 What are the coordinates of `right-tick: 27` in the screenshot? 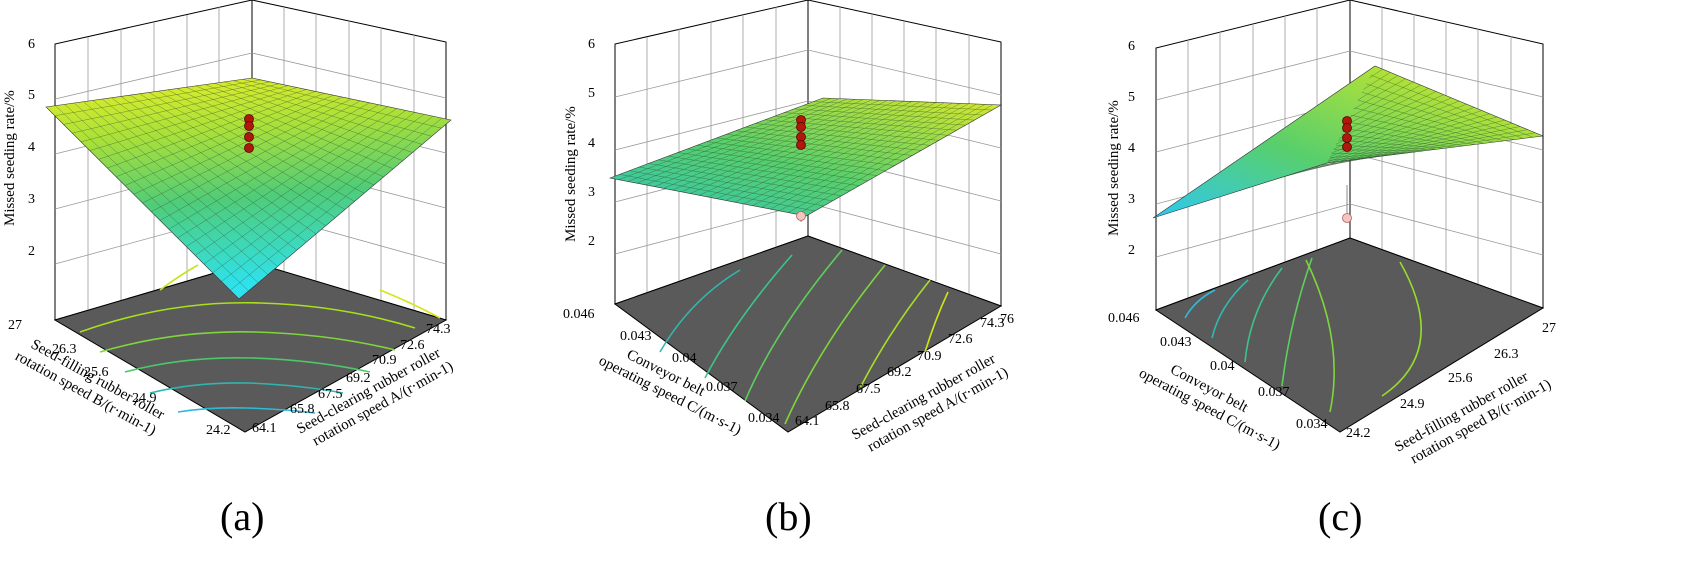 It's located at (1549, 328).